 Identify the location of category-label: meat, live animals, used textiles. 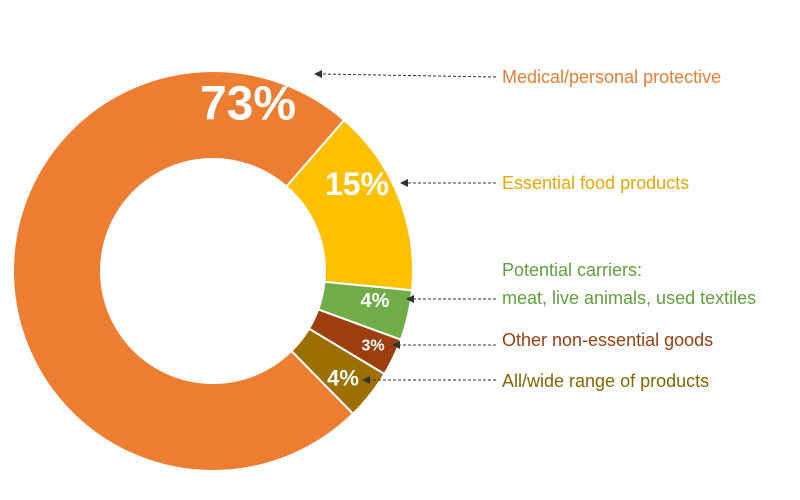
(629, 298).